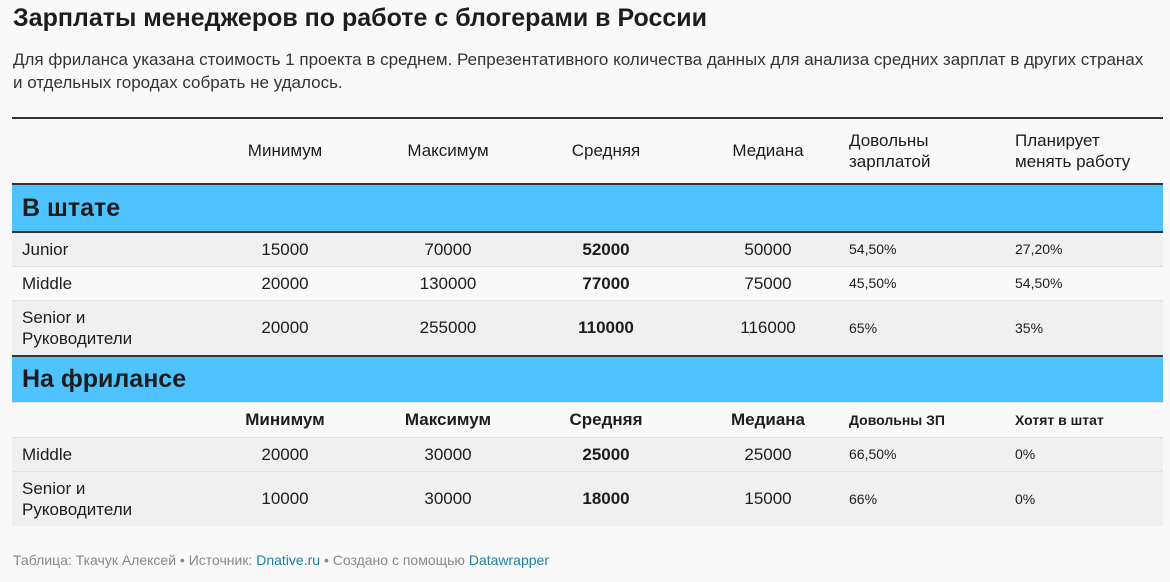 Image resolution: width=1170 pixels, height=582 pixels. I want to click on table-row: Middle 20000 30000 25000 25000 66,50% 0%, so click(587, 455).